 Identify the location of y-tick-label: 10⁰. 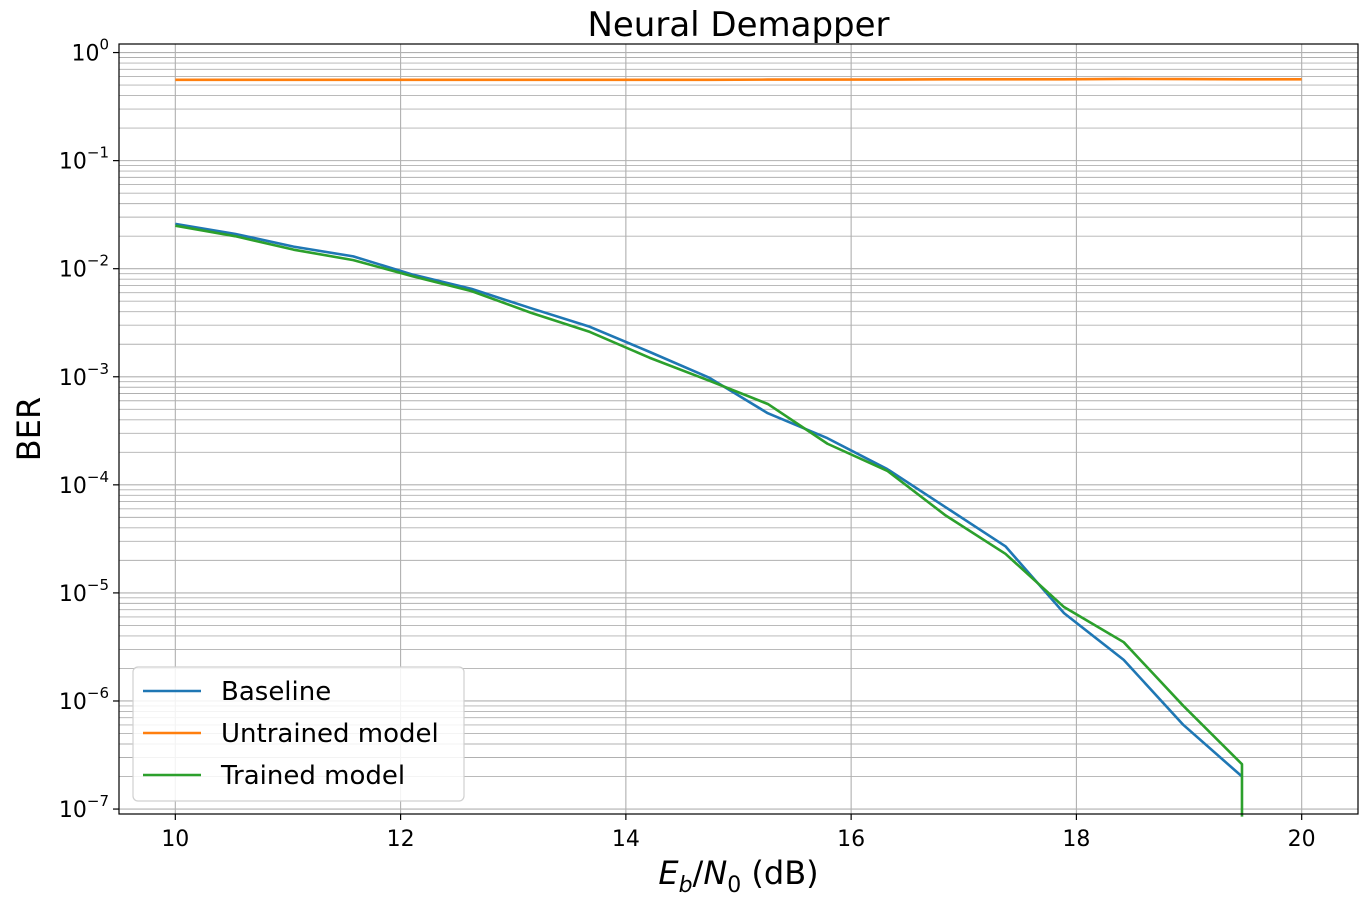
(90, 51).